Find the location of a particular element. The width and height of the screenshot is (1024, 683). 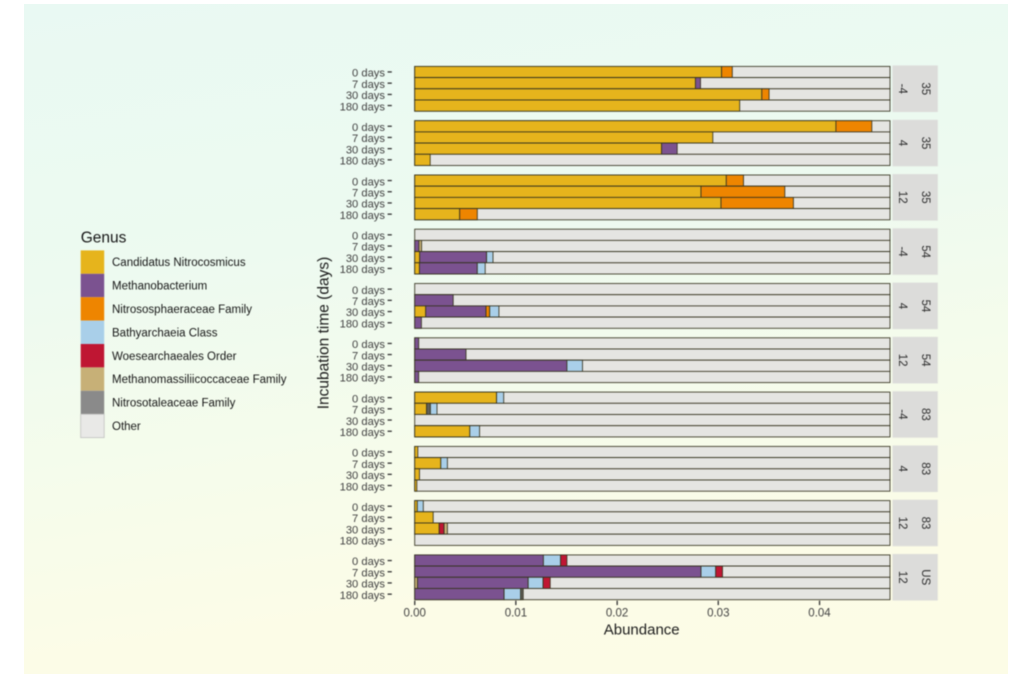

svg-text: Bathyarchaeia Class is located at coordinates (165, 333).